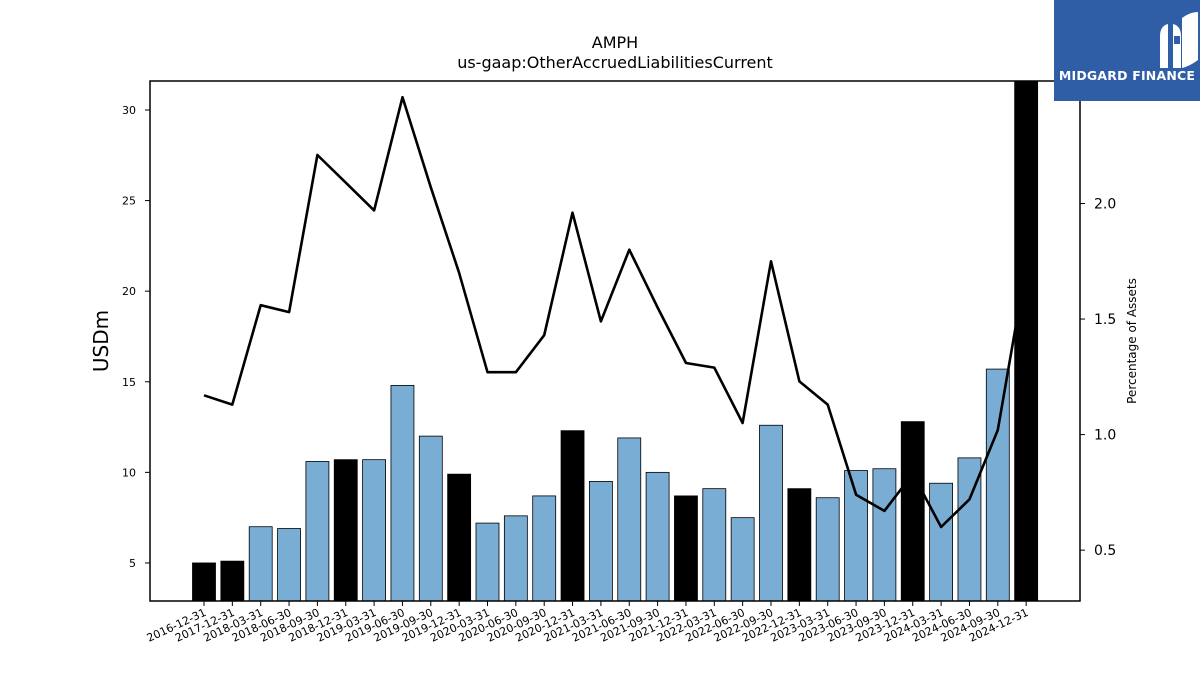 The image size is (1200, 675). I want to click on y2-tick-label: 0.5, so click(1105, 551).